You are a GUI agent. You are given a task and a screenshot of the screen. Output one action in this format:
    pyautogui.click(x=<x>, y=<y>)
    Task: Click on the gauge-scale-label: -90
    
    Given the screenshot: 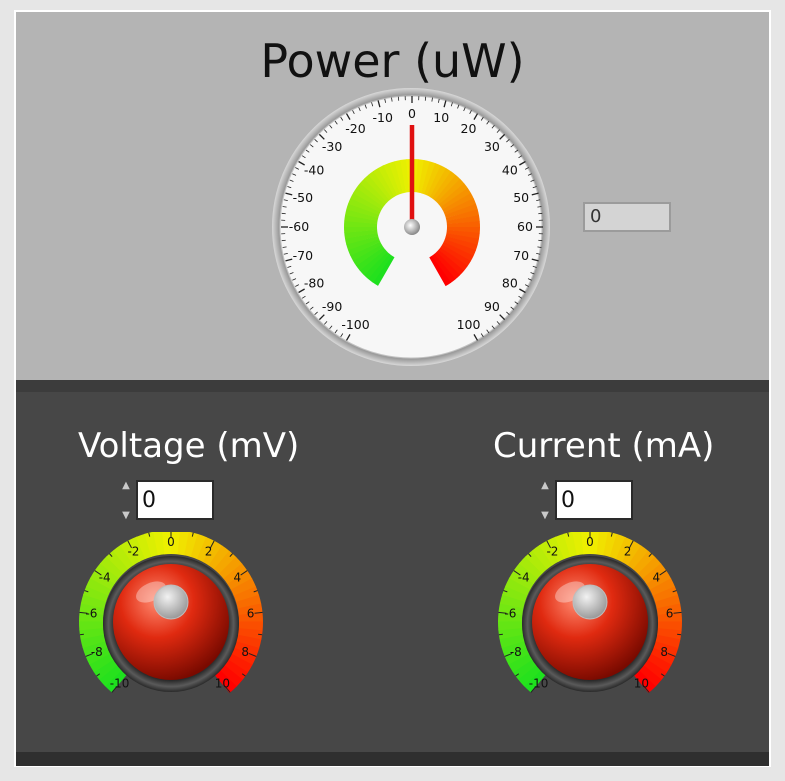 What is the action you would take?
    pyautogui.click(x=332, y=306)
    